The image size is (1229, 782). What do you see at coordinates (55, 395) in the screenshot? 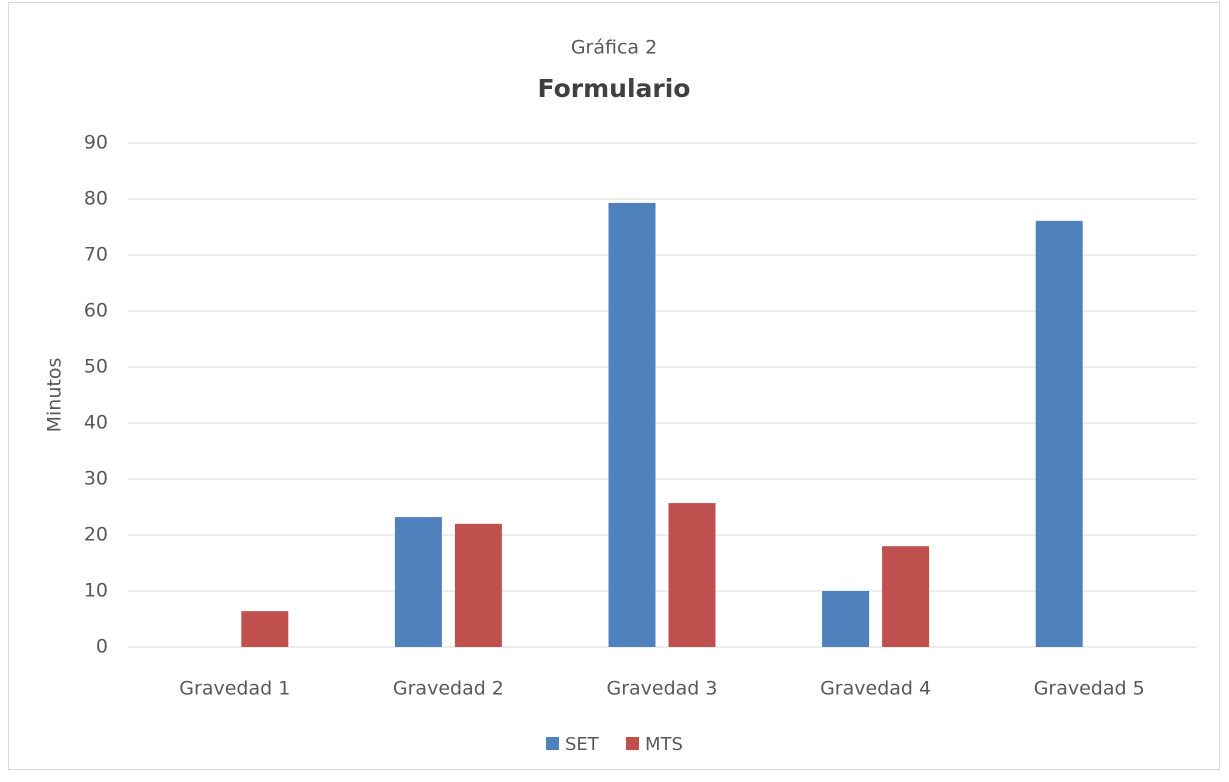
I see `y-axis-label: Minutos` at bounding box center [55, 395].